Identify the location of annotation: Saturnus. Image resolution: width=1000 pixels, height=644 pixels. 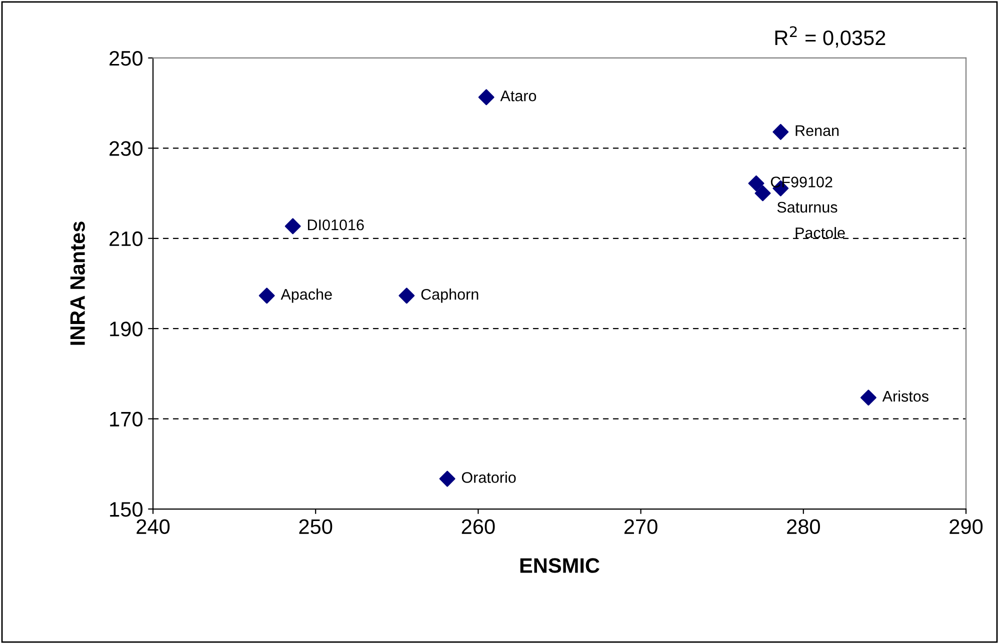
(807, 207).